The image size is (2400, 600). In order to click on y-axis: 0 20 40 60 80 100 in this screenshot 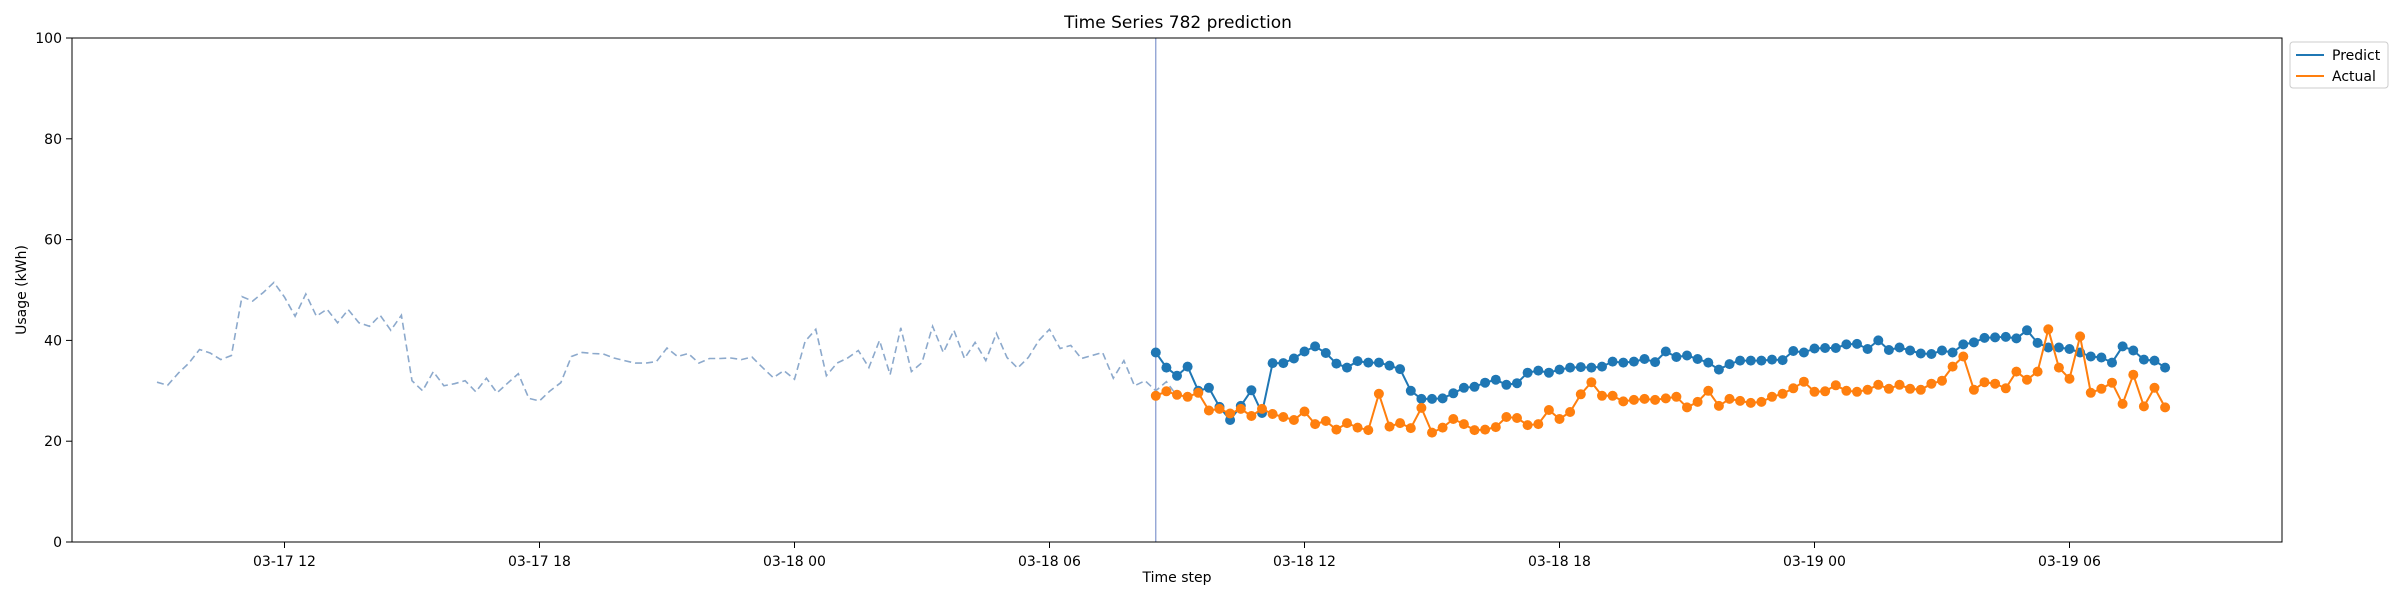, I will do `click(53, 291)`.